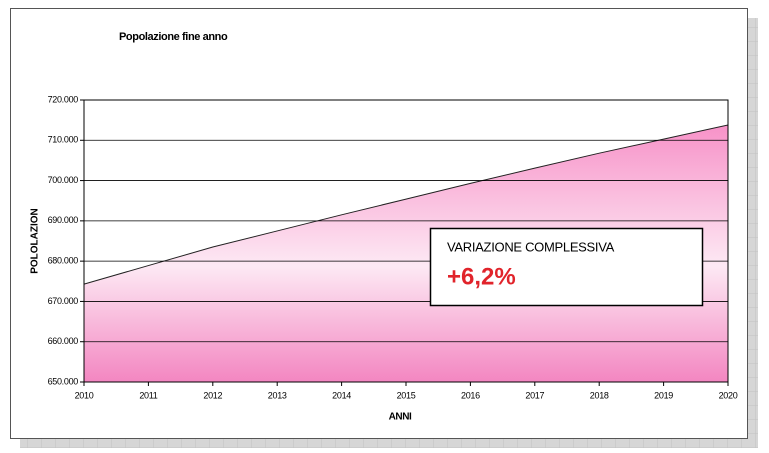  Describe the element at coordinates (531, 246) in the screenshot. I see `annotation-title: VARIAZIONE COMPLESSIVA` at that location.